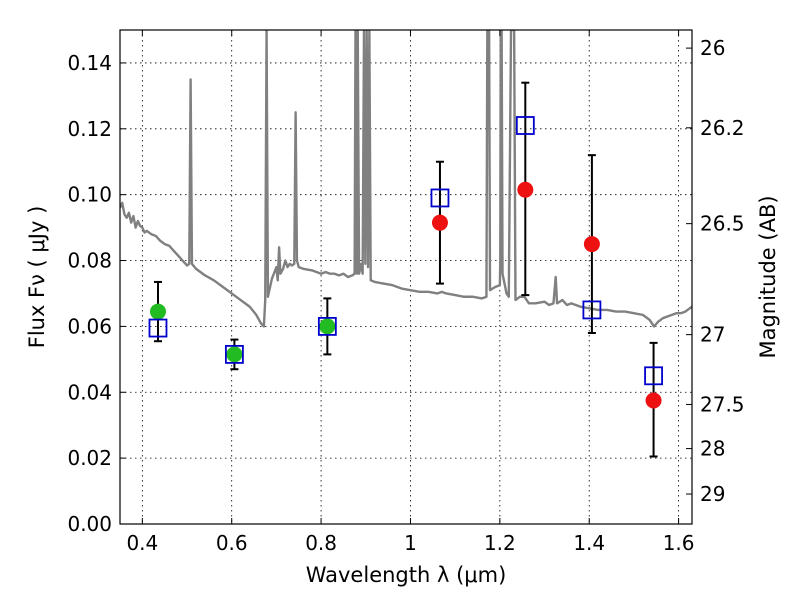  What do you see at coordinates (722, 128) in the screenshot?
I see `right-tick-label: 26.2` at bounding box center [722, 128].